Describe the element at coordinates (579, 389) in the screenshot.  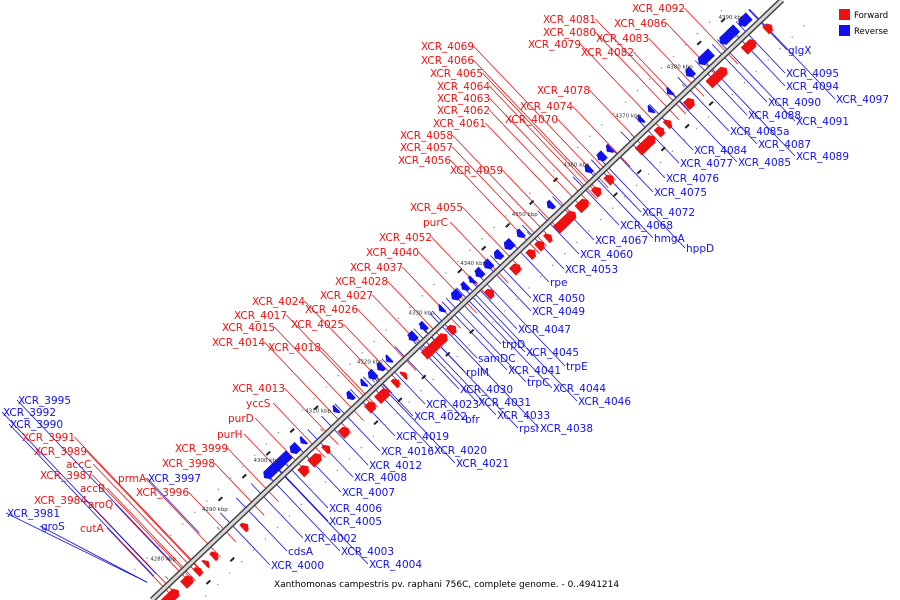
I see `reverse-gene-label: XCR_4044` at that location.